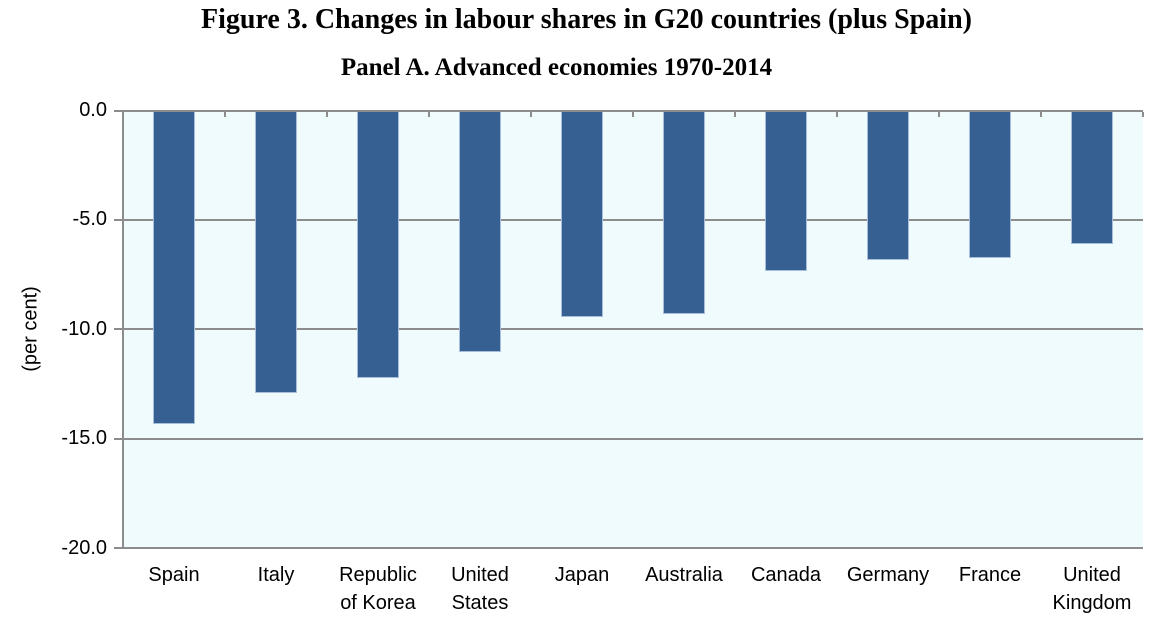 This screenshot has height=640, width=1173. I want to click on bar-australia, so click(684, 213).